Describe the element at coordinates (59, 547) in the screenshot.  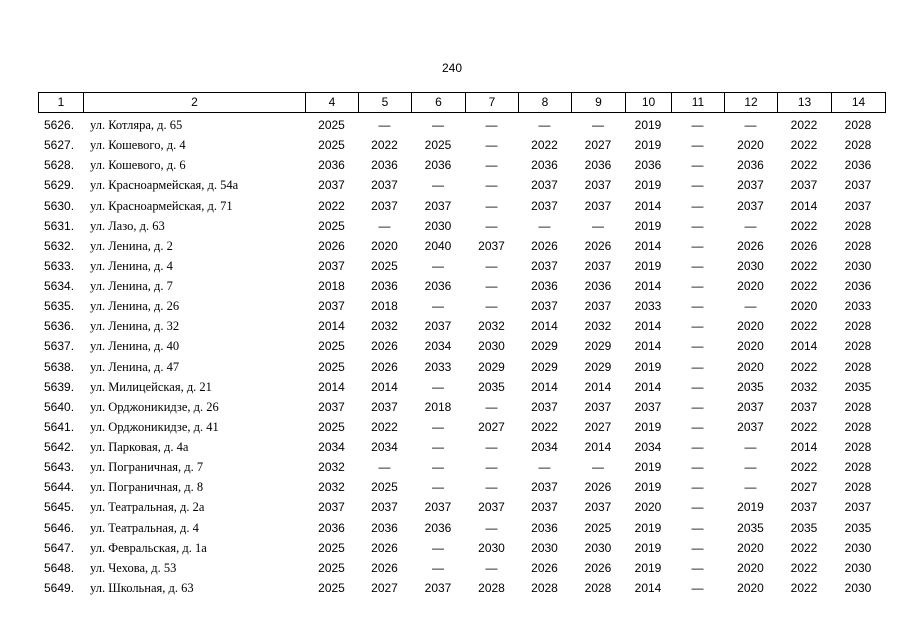
I see `row-number: 5647.` at that location.